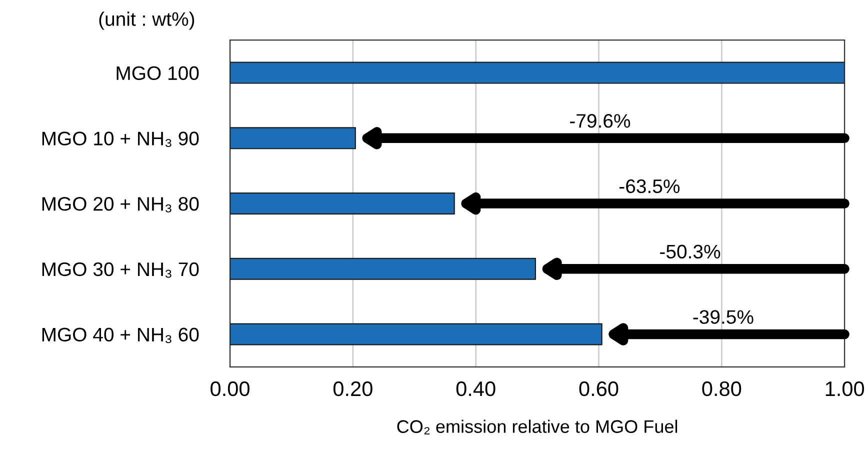 The width and height of the screenshot is (868, 461). Describe the element at coordinates (120, 204) in the screenshot. I see `y-tick-label: MGO 20 + NH₃ 80` at that location.